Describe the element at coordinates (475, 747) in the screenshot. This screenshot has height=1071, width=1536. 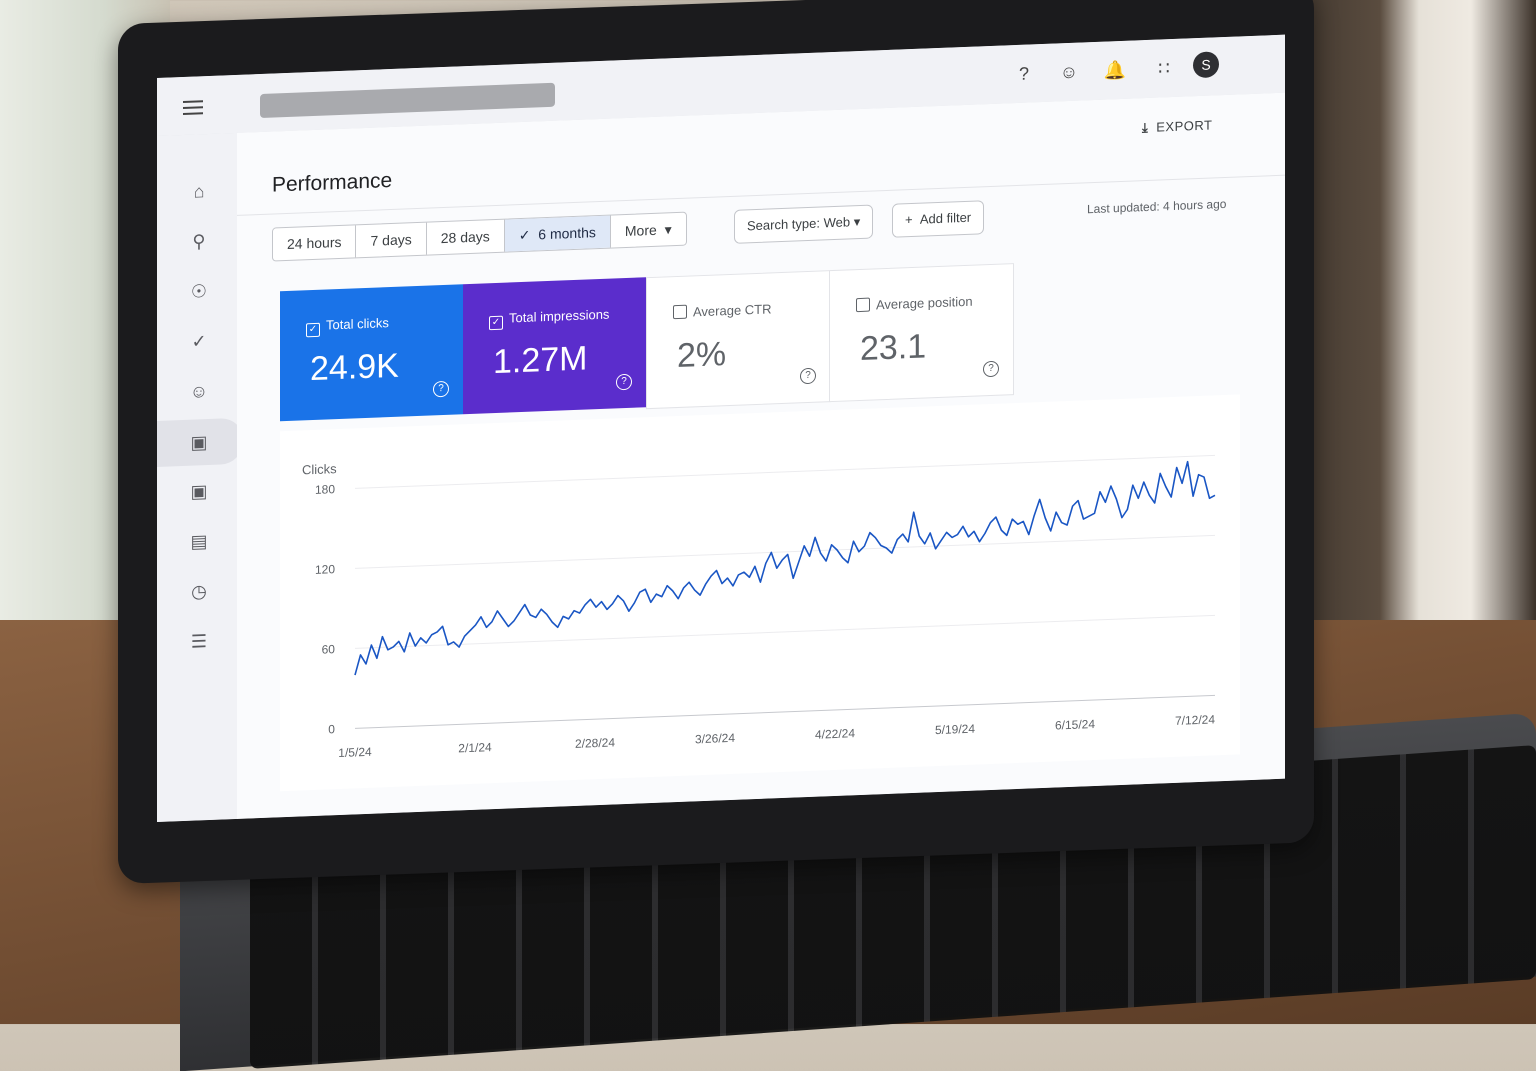
I see `x-tick-label: 2/1/24` at that location.